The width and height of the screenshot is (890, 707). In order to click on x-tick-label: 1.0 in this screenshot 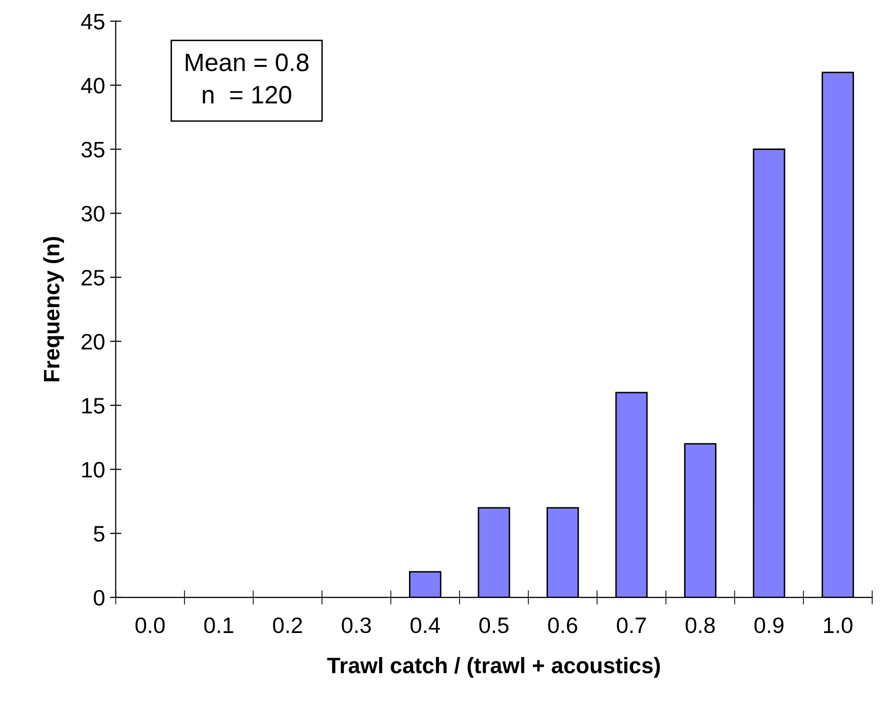, I will do `click(838, 625)`.